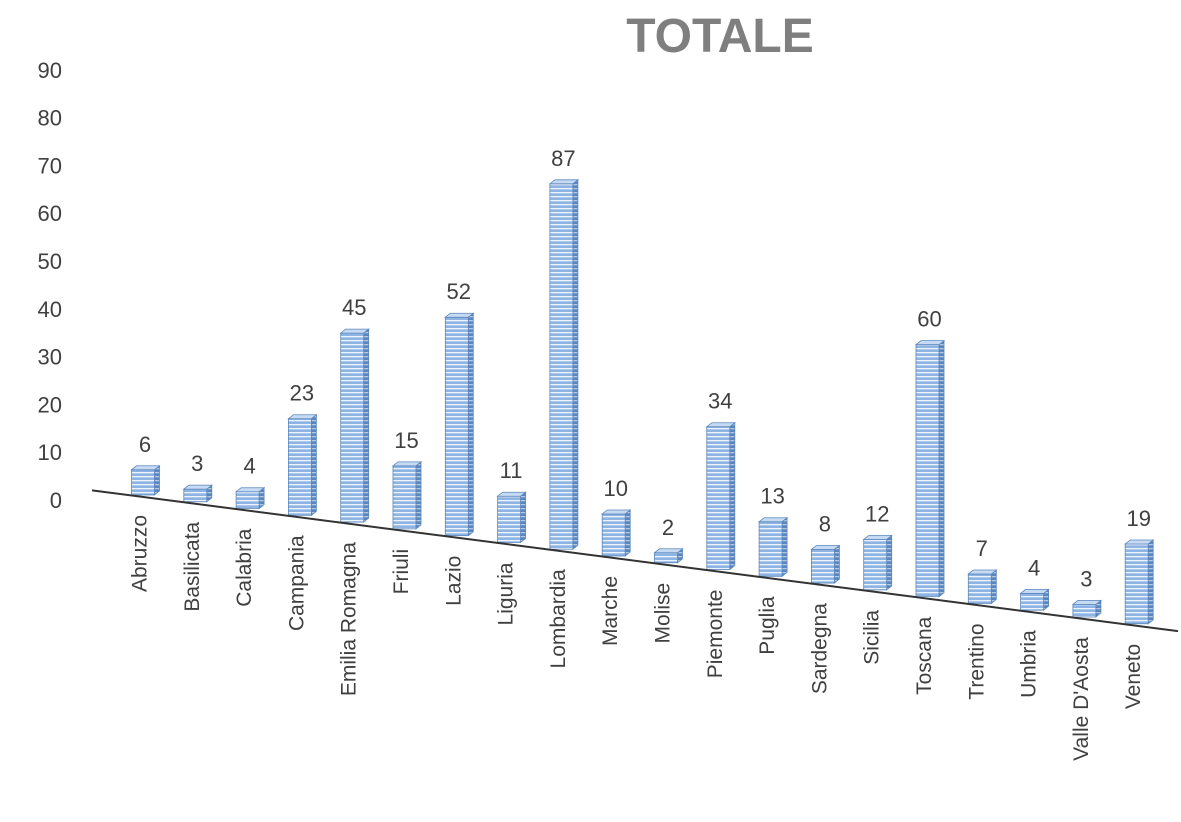 The image size is (1181, 822). What do you see at coordinates (197, 463) in the screenshot?
I see `data-label: 3` at bounding box center [197, 463].